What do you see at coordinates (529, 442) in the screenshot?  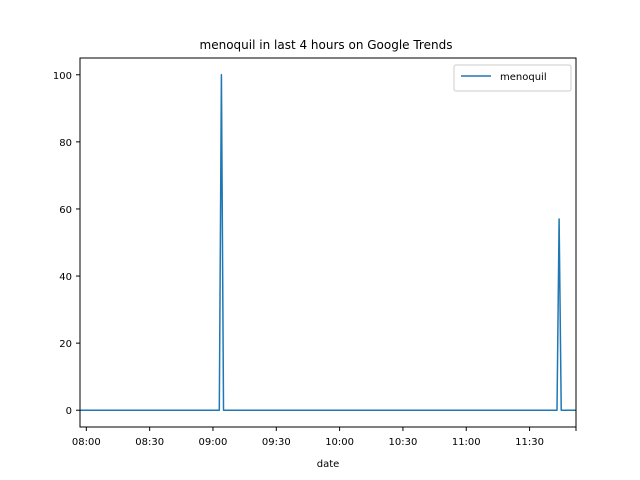 I see `x-tick-label: 11:30` at bounding box center [529, 442].